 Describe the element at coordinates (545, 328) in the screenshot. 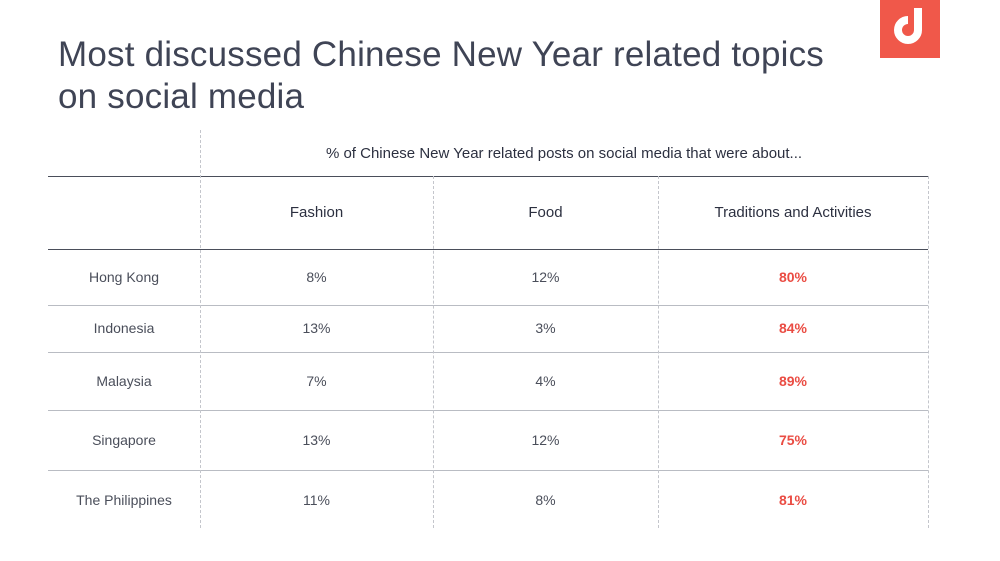

I see `table-cell: 3%` at that location.